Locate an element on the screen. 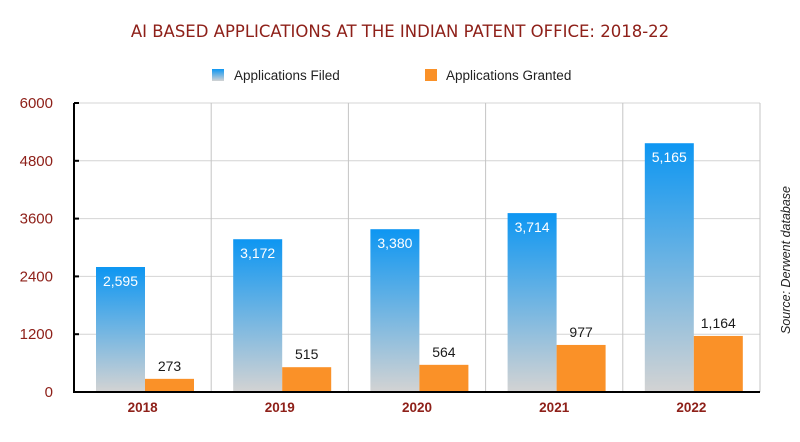 The image size is (800, 442). y-tick-label: 0 is located at coordinates (49, 392).